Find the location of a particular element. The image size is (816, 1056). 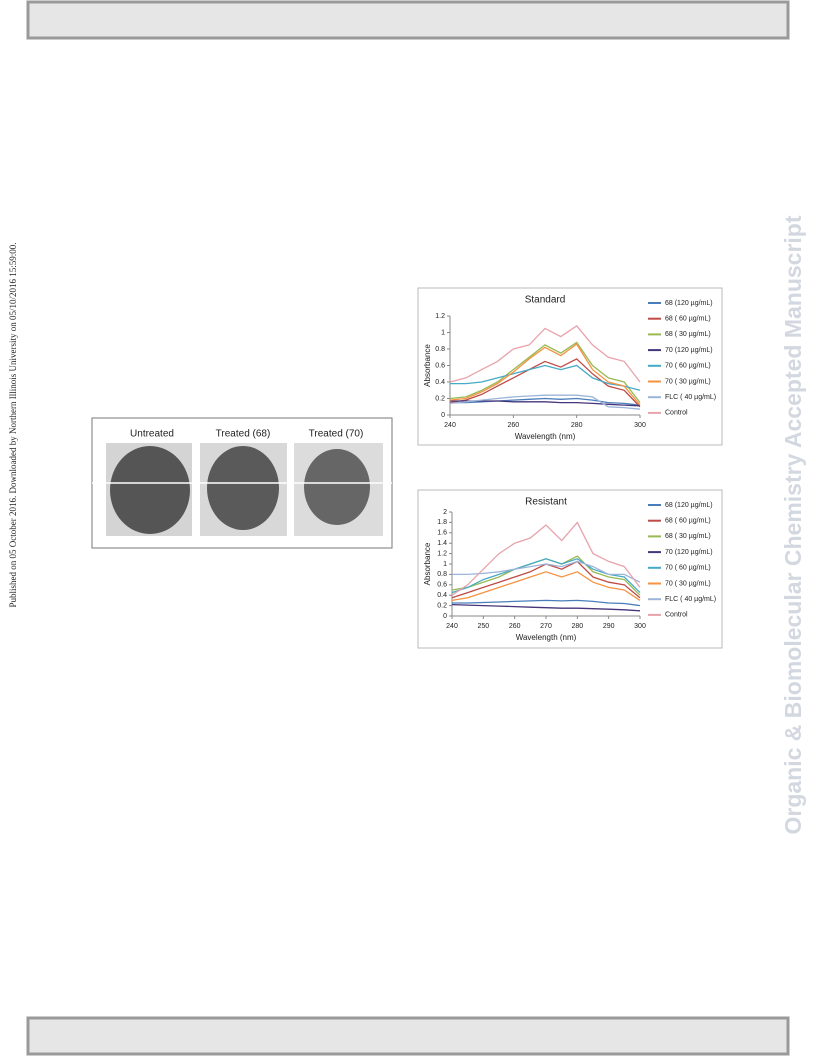

y-tick-label: 1.6 is located at coordinates (442, 533).